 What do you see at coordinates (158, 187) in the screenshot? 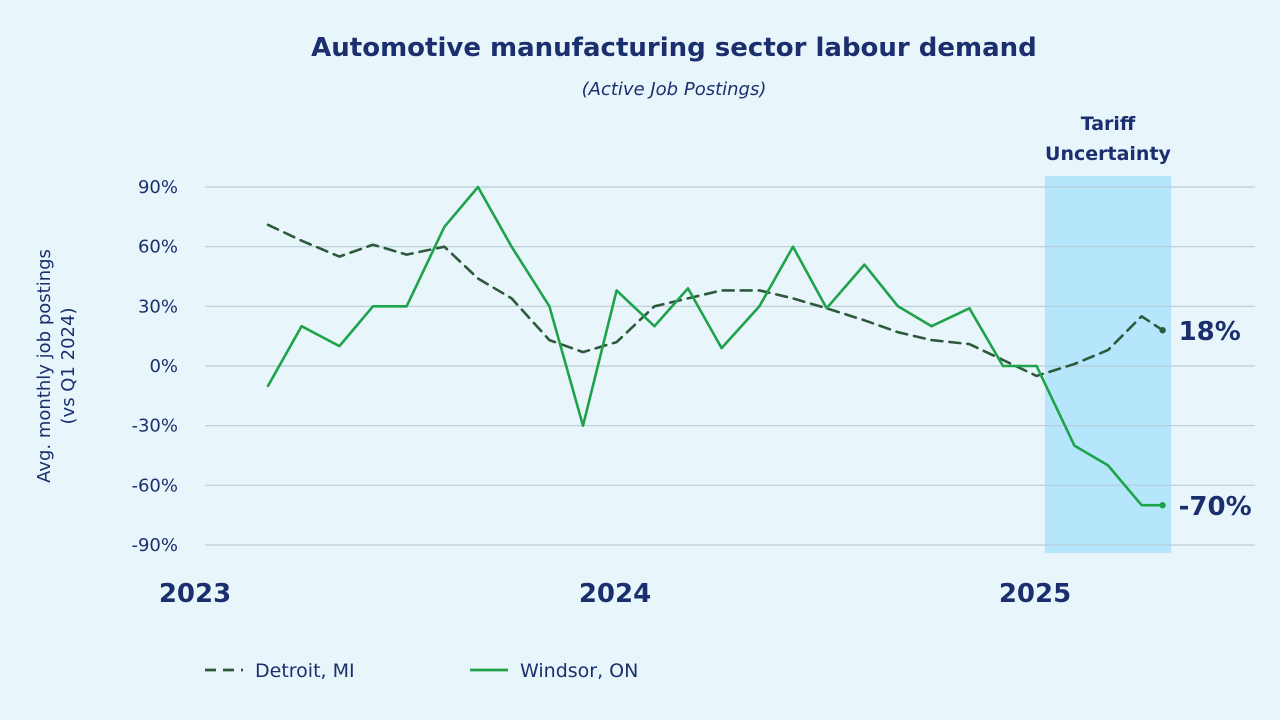
I see `y-tick-label: 90%` at bounding box center [158, 187].